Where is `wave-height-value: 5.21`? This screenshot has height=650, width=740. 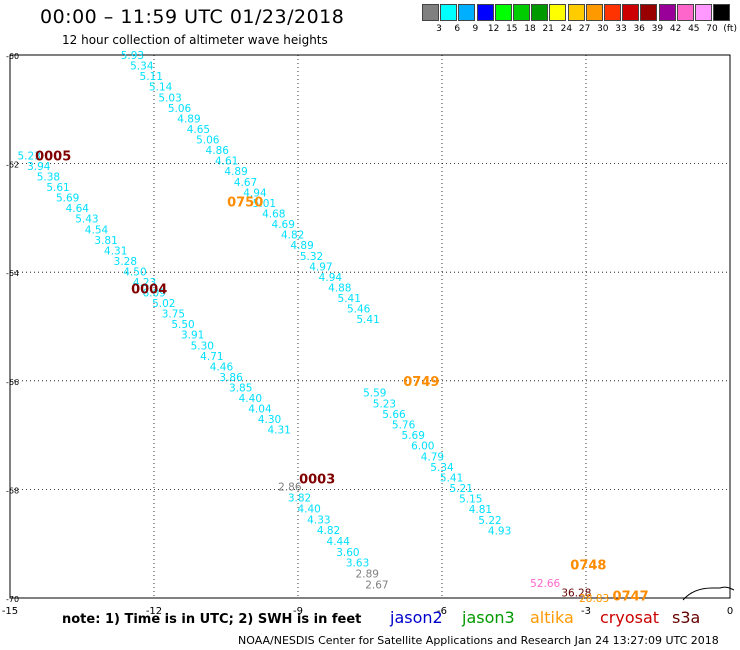
wave-height-value: 5.21 is located at coordinates (461, 489).